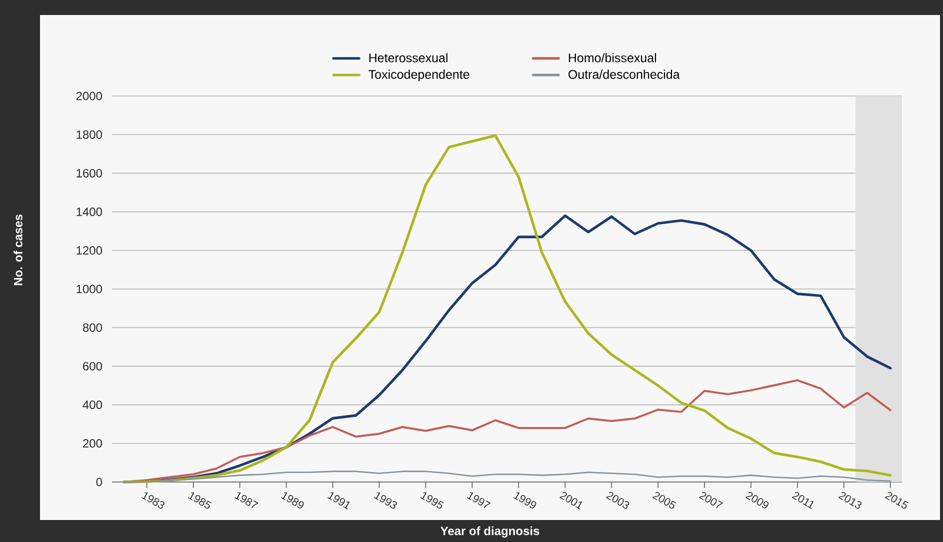  What do you see at coordinates (478, 500) in the screenshot?
I see `x-tick-label: 1997` at bounding box center [478, 500].